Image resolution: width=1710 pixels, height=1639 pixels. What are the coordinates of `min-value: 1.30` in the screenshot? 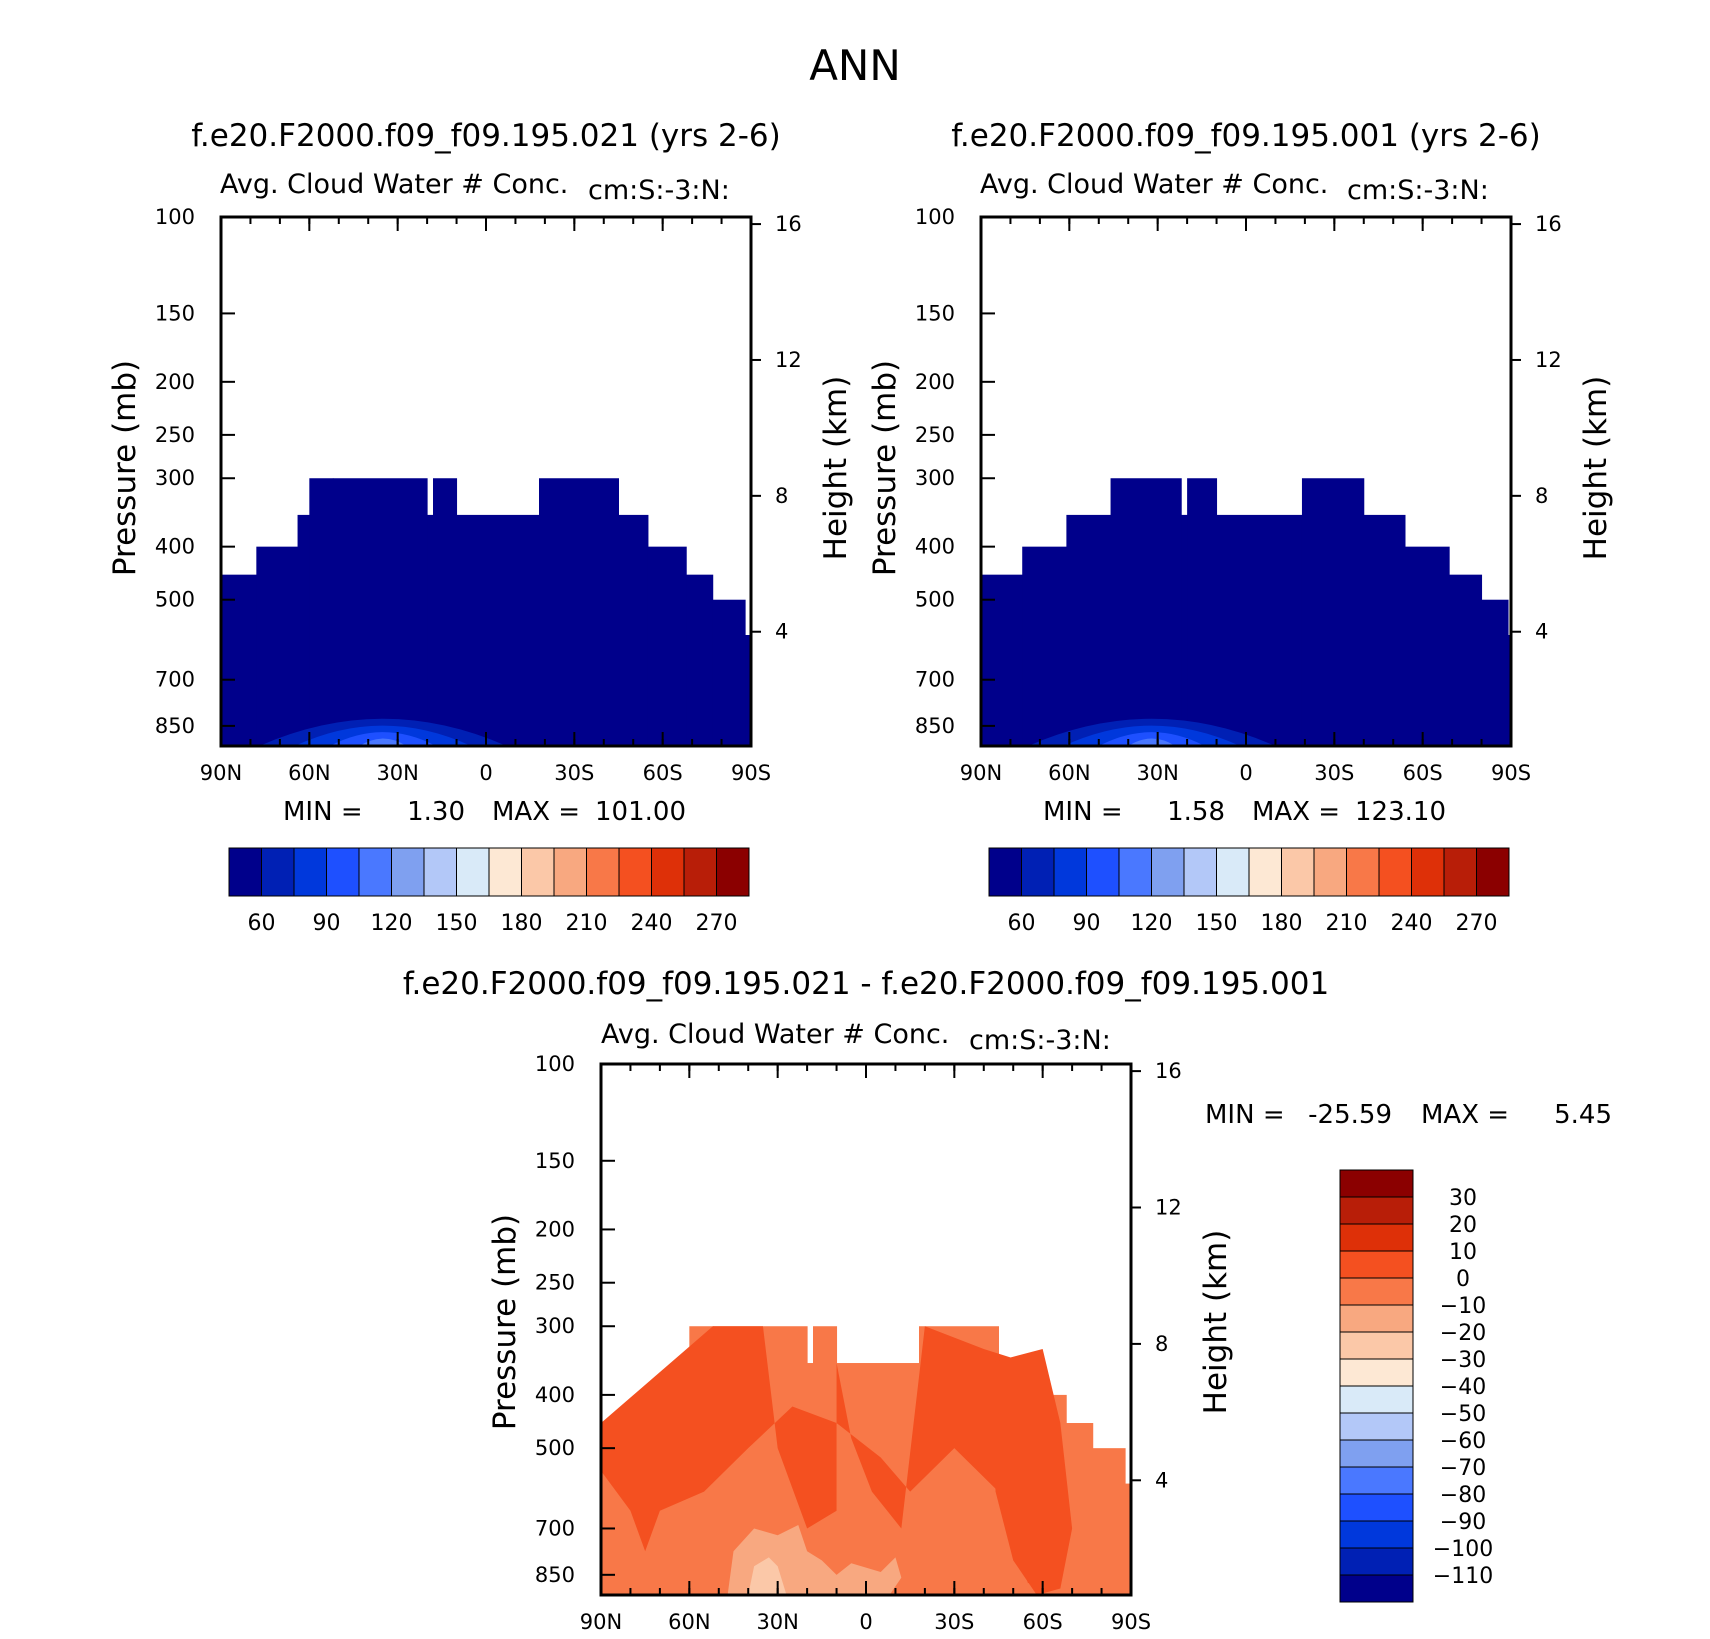 It's located at (436, 812).